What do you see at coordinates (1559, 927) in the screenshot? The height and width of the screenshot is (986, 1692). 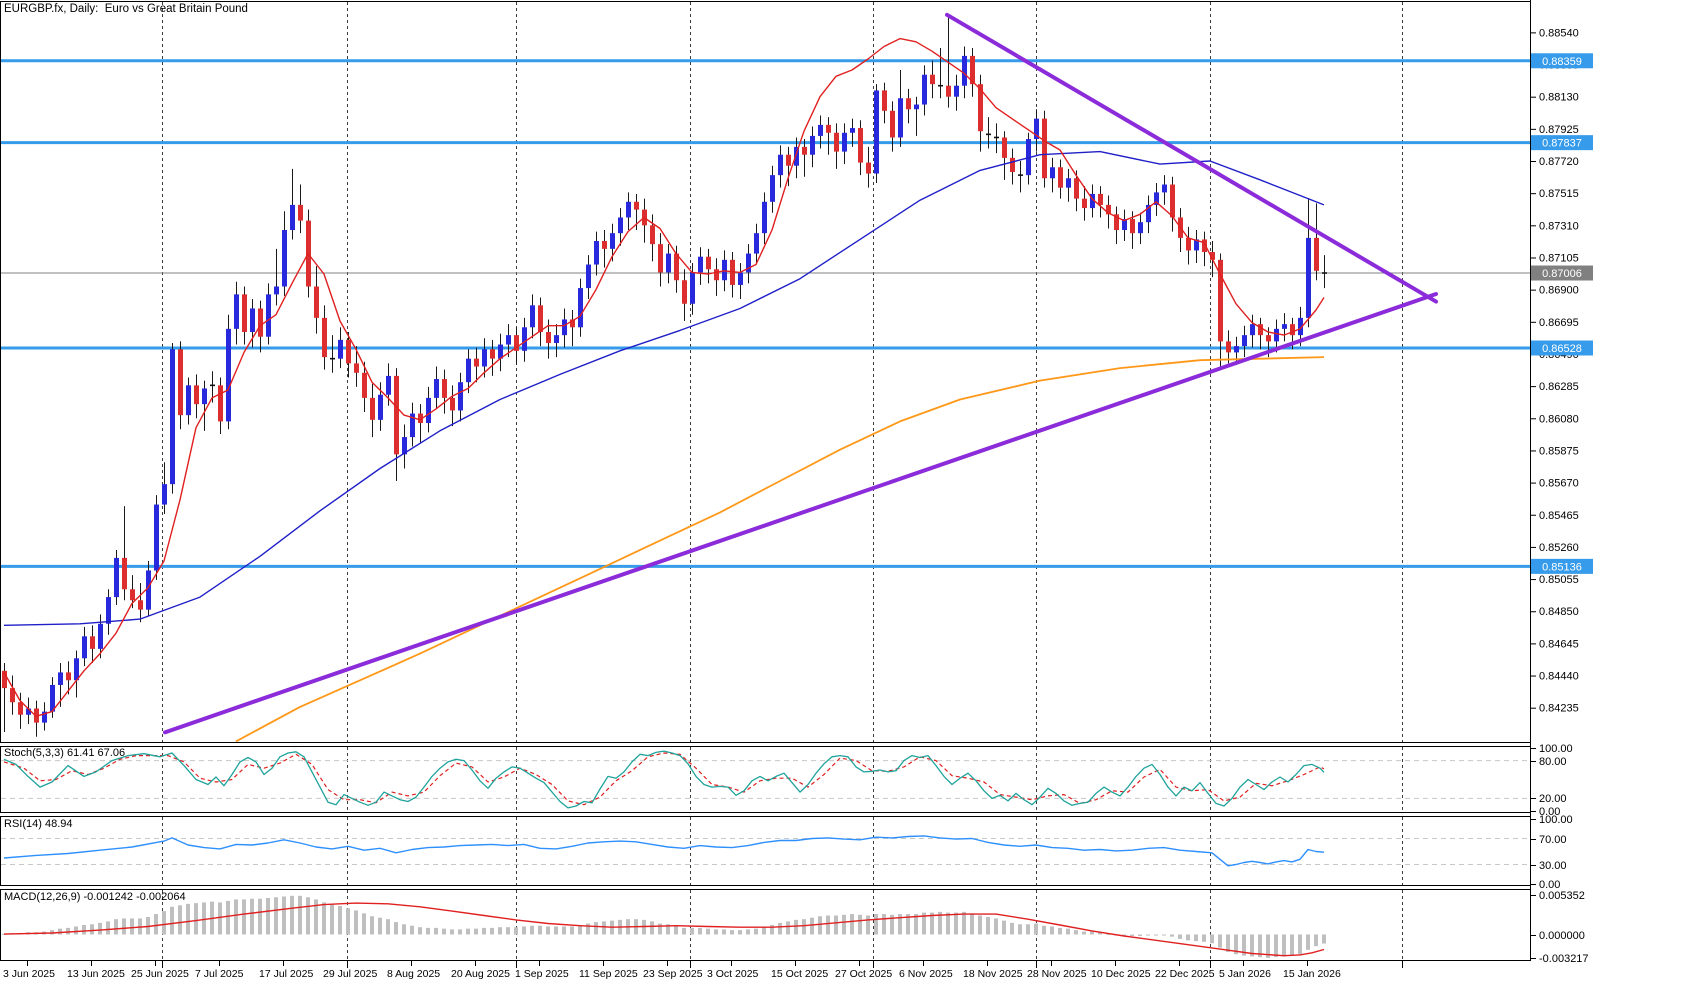 I see `macd-axis: 0.005352 0.000000 -0.003217` at bounding box center [1559, 927].